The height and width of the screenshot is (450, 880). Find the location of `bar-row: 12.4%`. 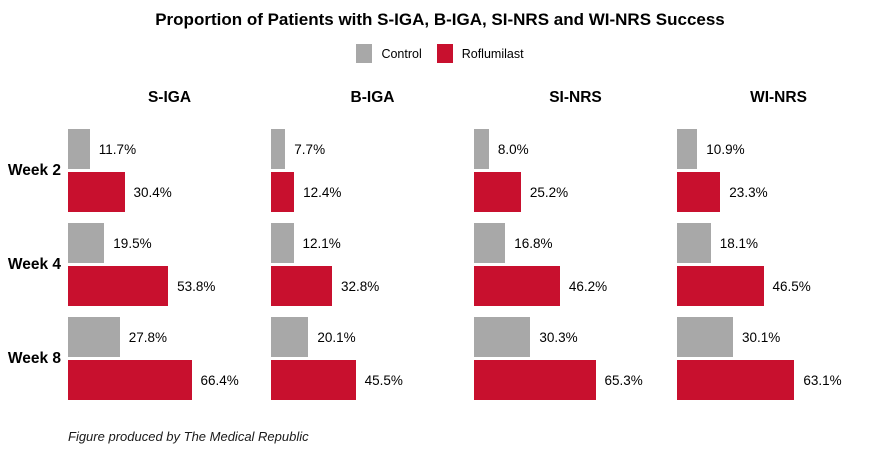

bar-row: 12.4% is located at coordinates (372, 192).